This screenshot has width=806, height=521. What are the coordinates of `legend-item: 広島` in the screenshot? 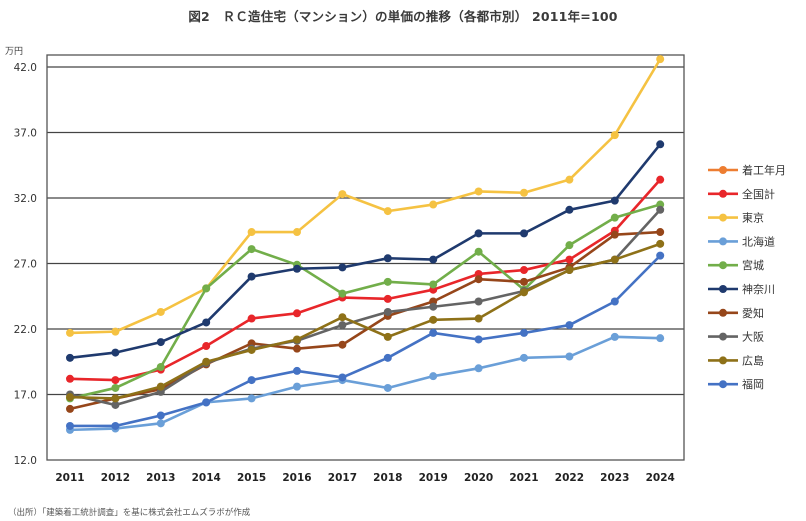 It's located at (736, 360).